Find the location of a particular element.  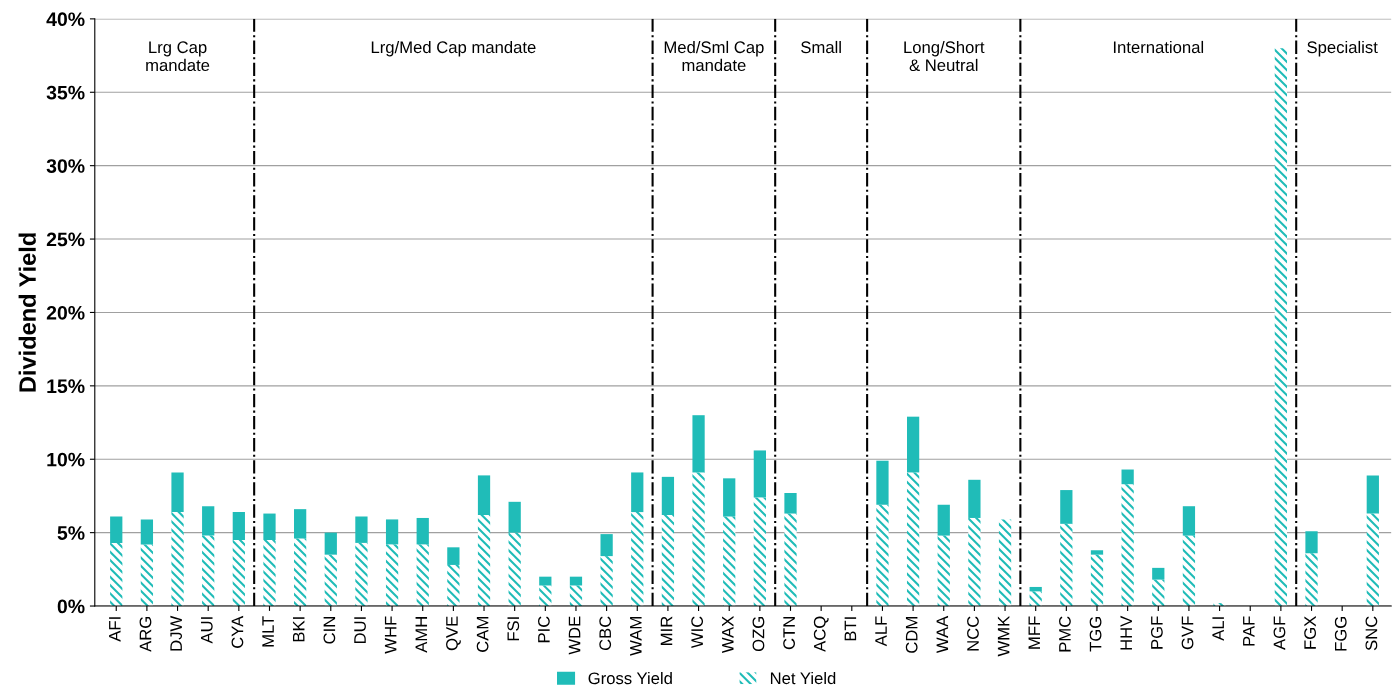

x-tick-label: DUI is located at coordinates (360, 630).